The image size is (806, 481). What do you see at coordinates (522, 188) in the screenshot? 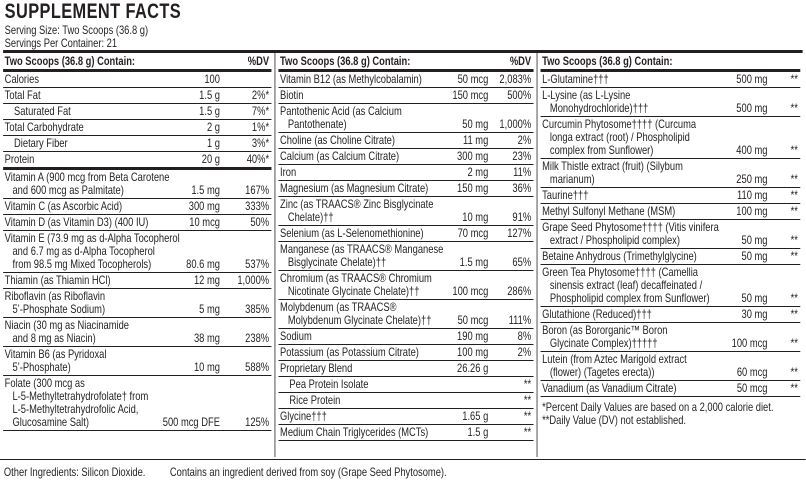
I see `daily-value: 36%` at bounding box center [522, 188].